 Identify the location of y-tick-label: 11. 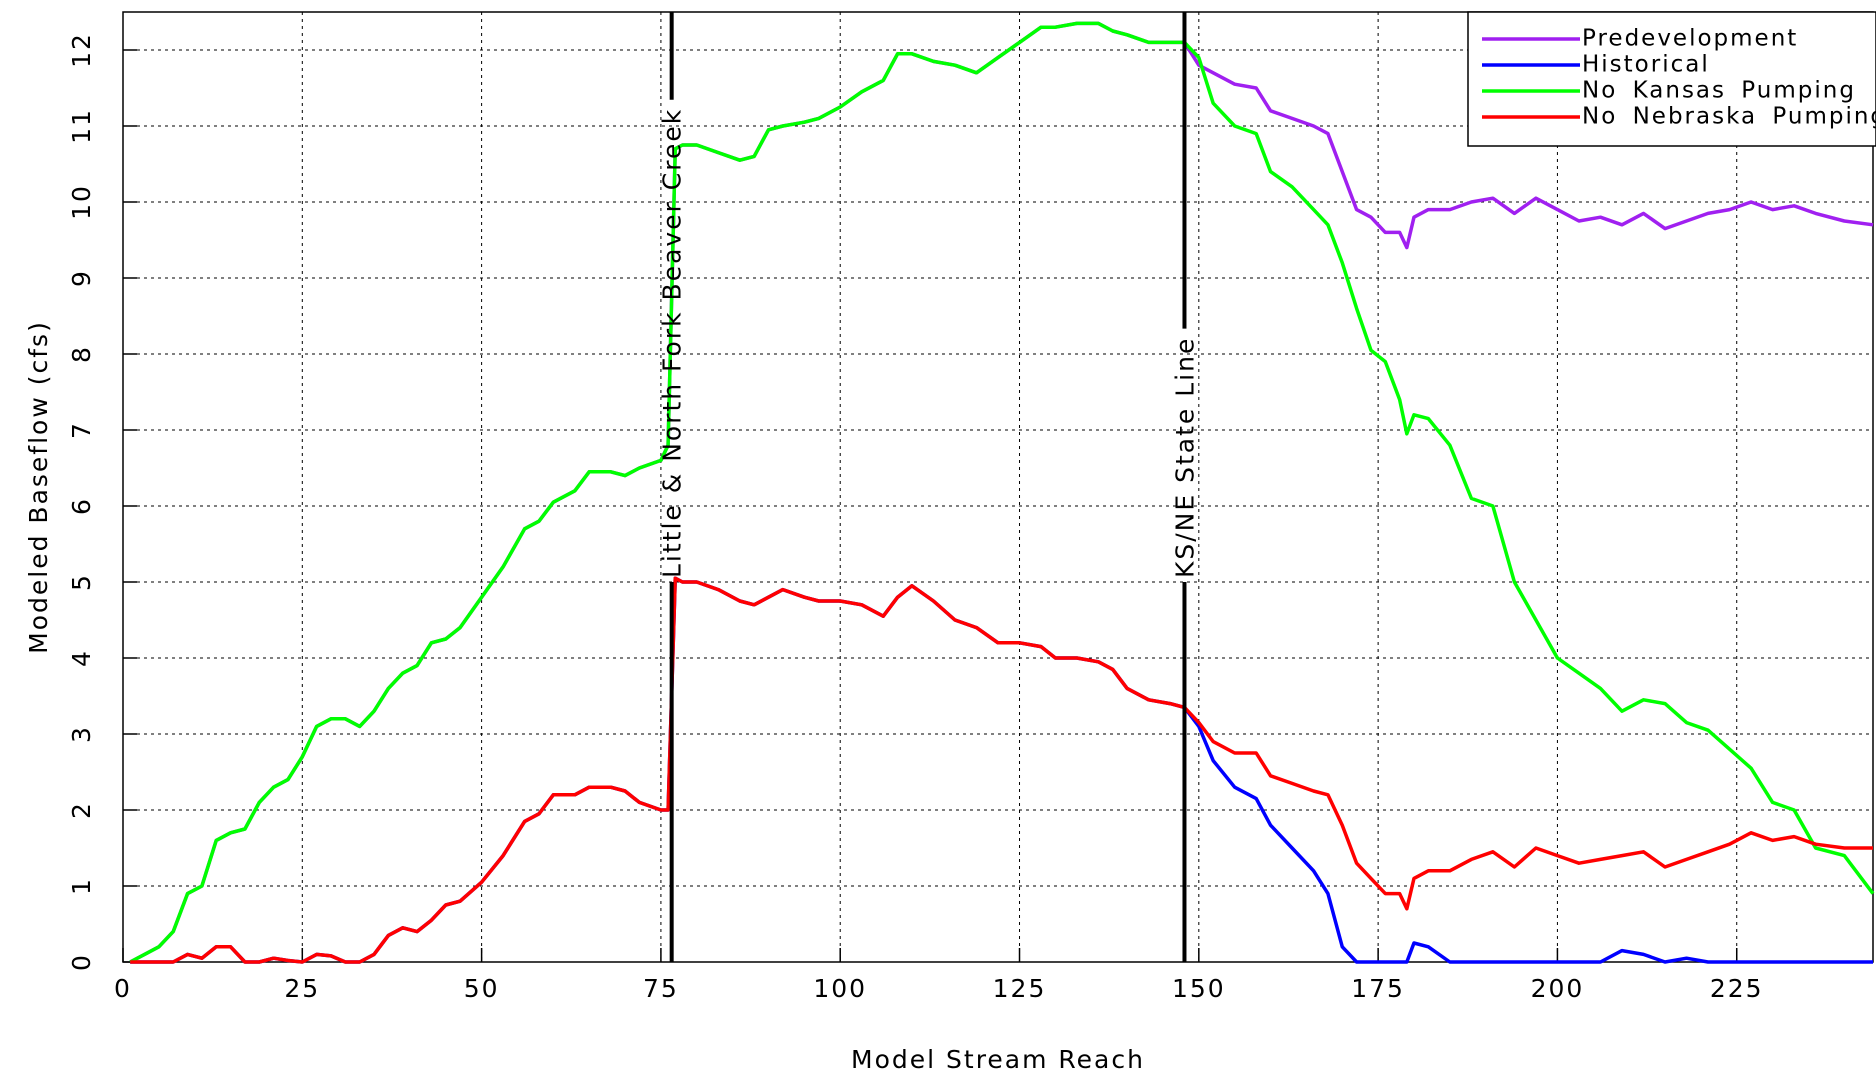
(81, 126).